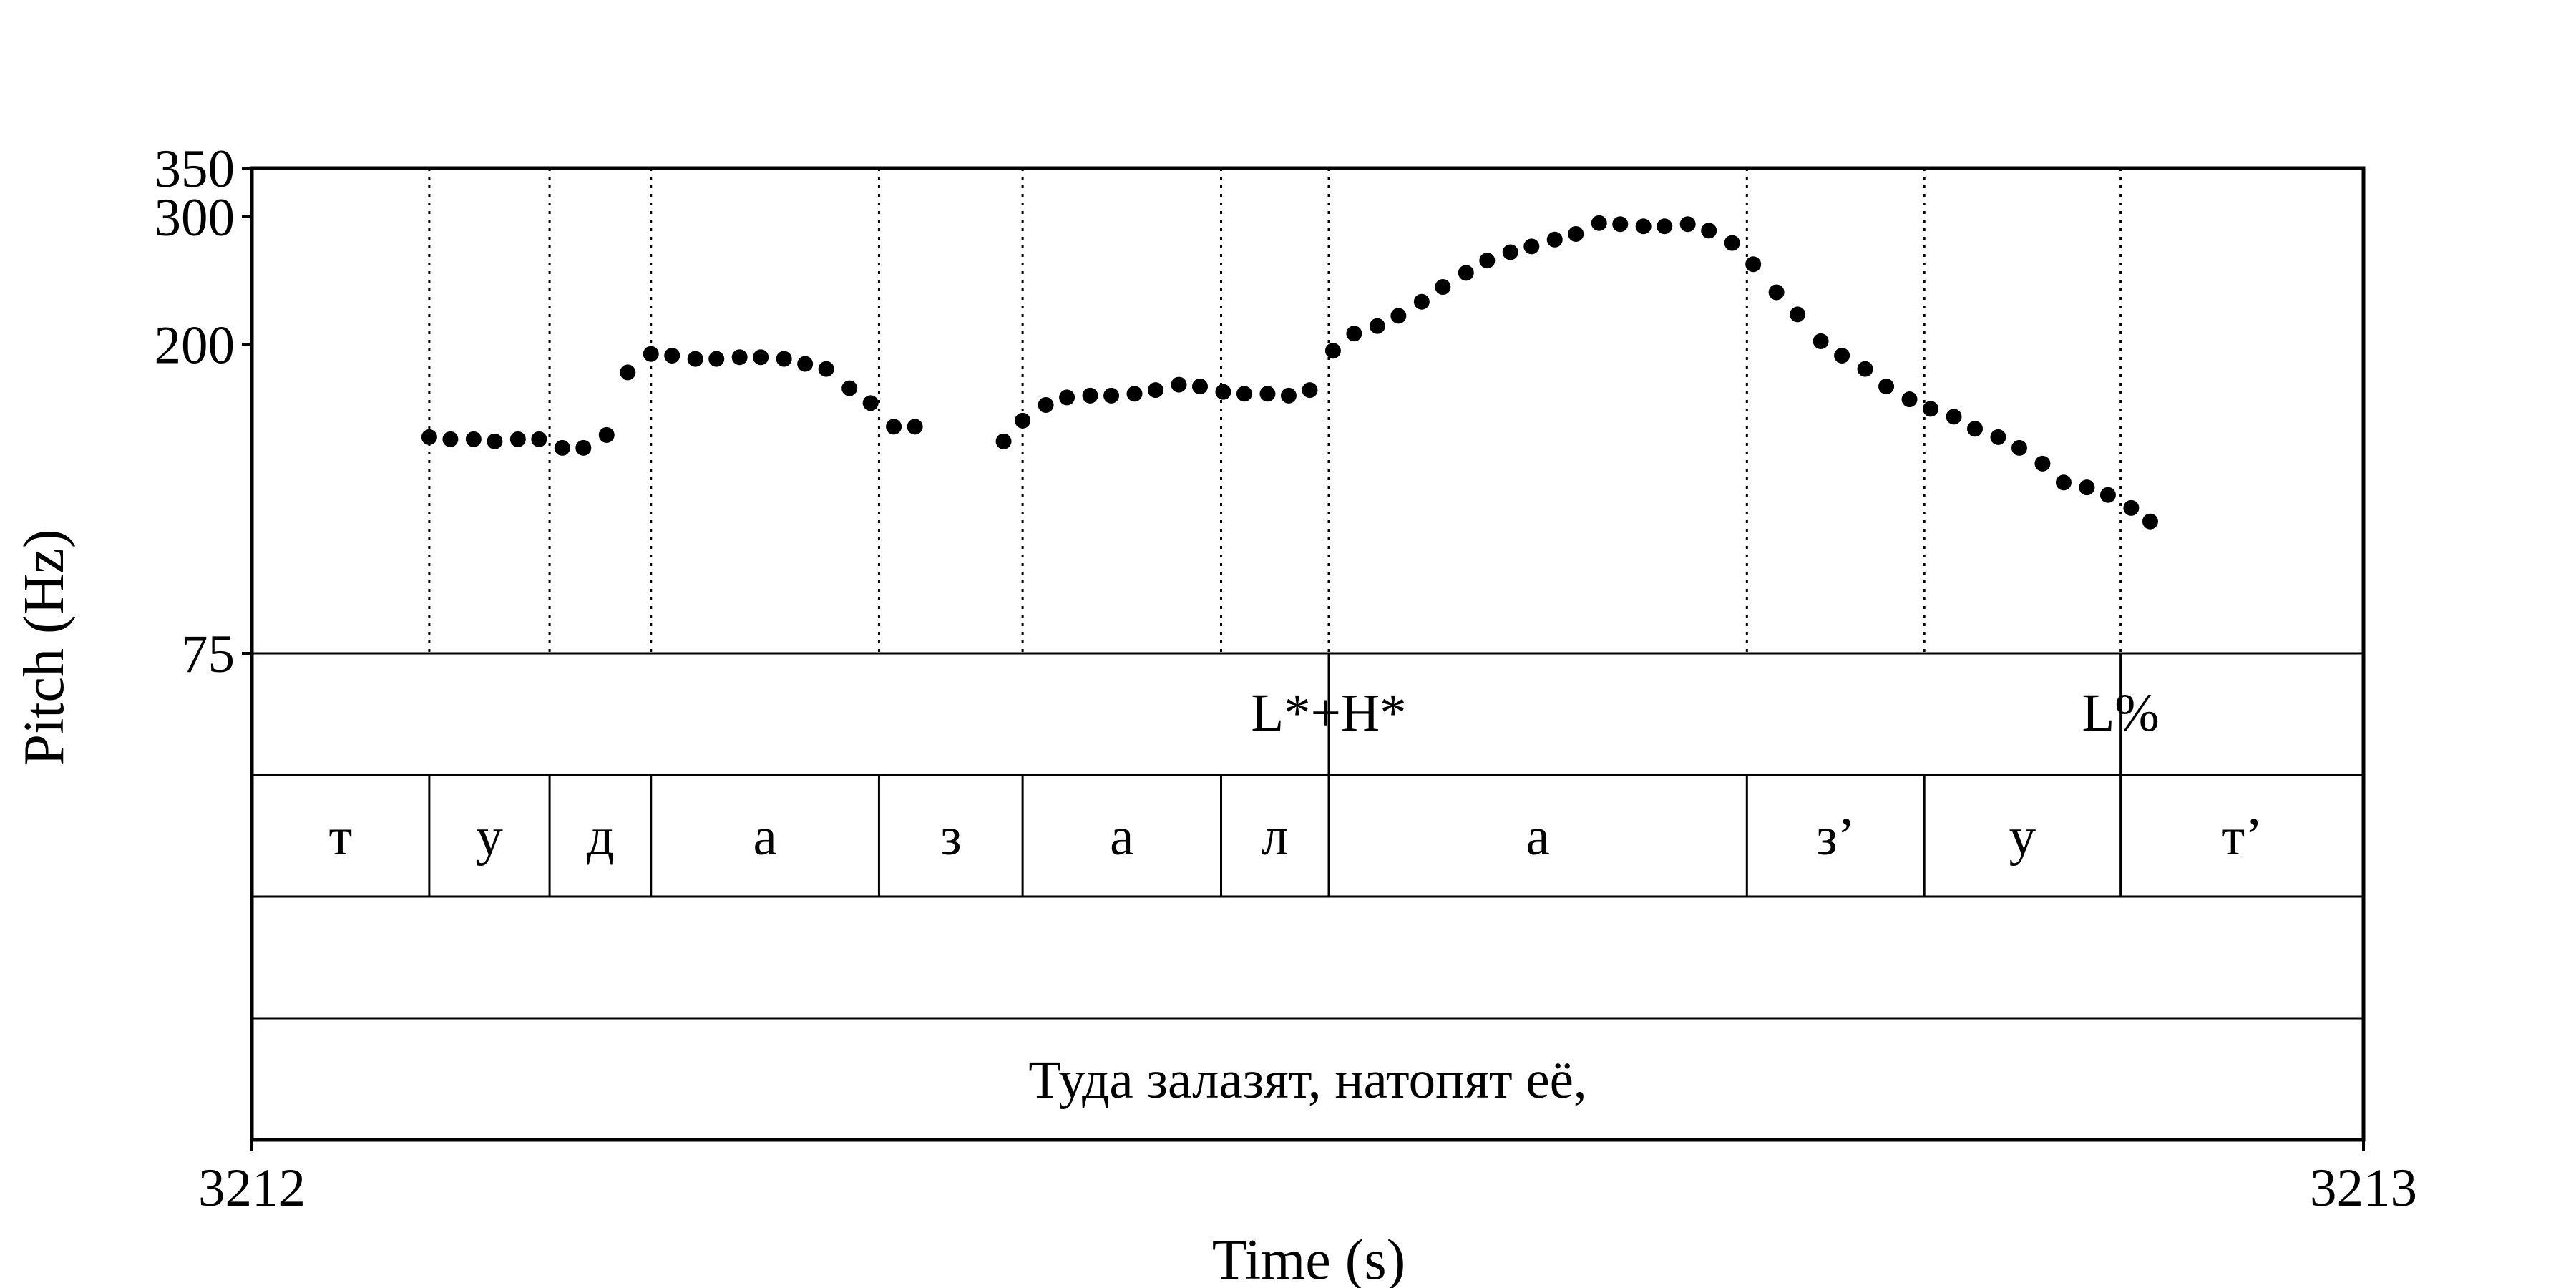  I want to click on tier-interval-label: л, so click(1275, 837).